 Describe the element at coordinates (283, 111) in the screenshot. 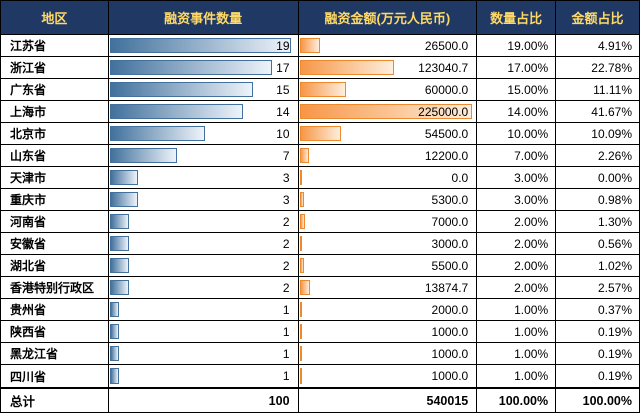

I see `count-value: 14` at that location.